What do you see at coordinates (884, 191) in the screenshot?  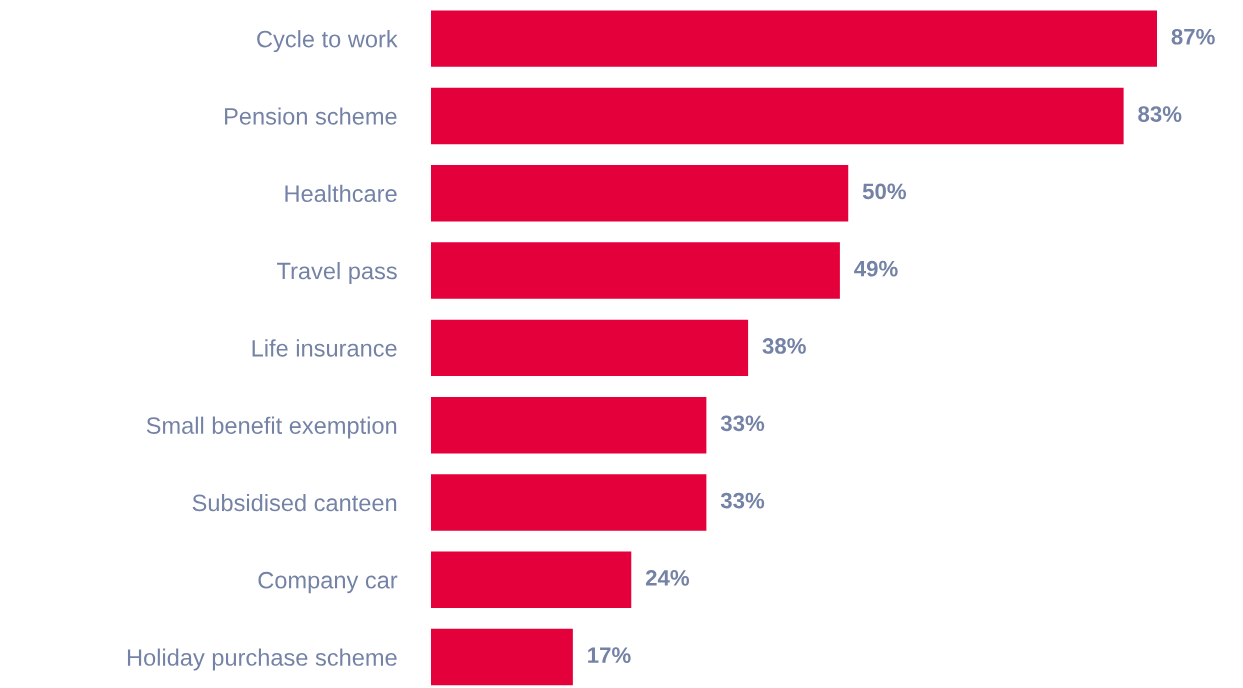 I see `data-label: 50%` at bounding box center [884, 191].